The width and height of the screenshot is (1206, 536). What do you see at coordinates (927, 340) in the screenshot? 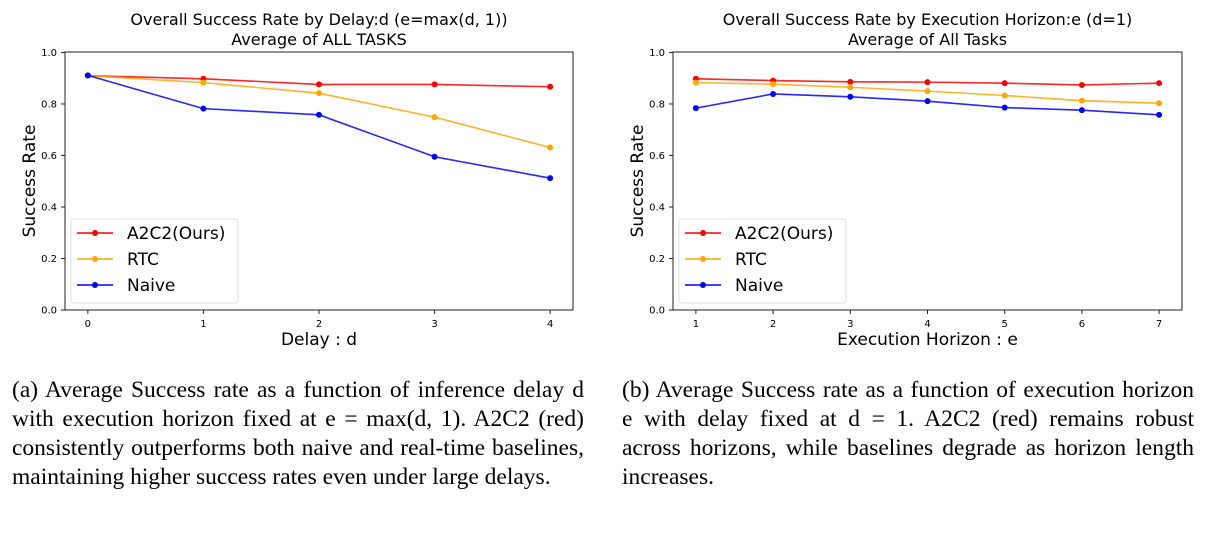
I see `x-axis-label: Execution Horizon : e` at bounding box center [927, 340].